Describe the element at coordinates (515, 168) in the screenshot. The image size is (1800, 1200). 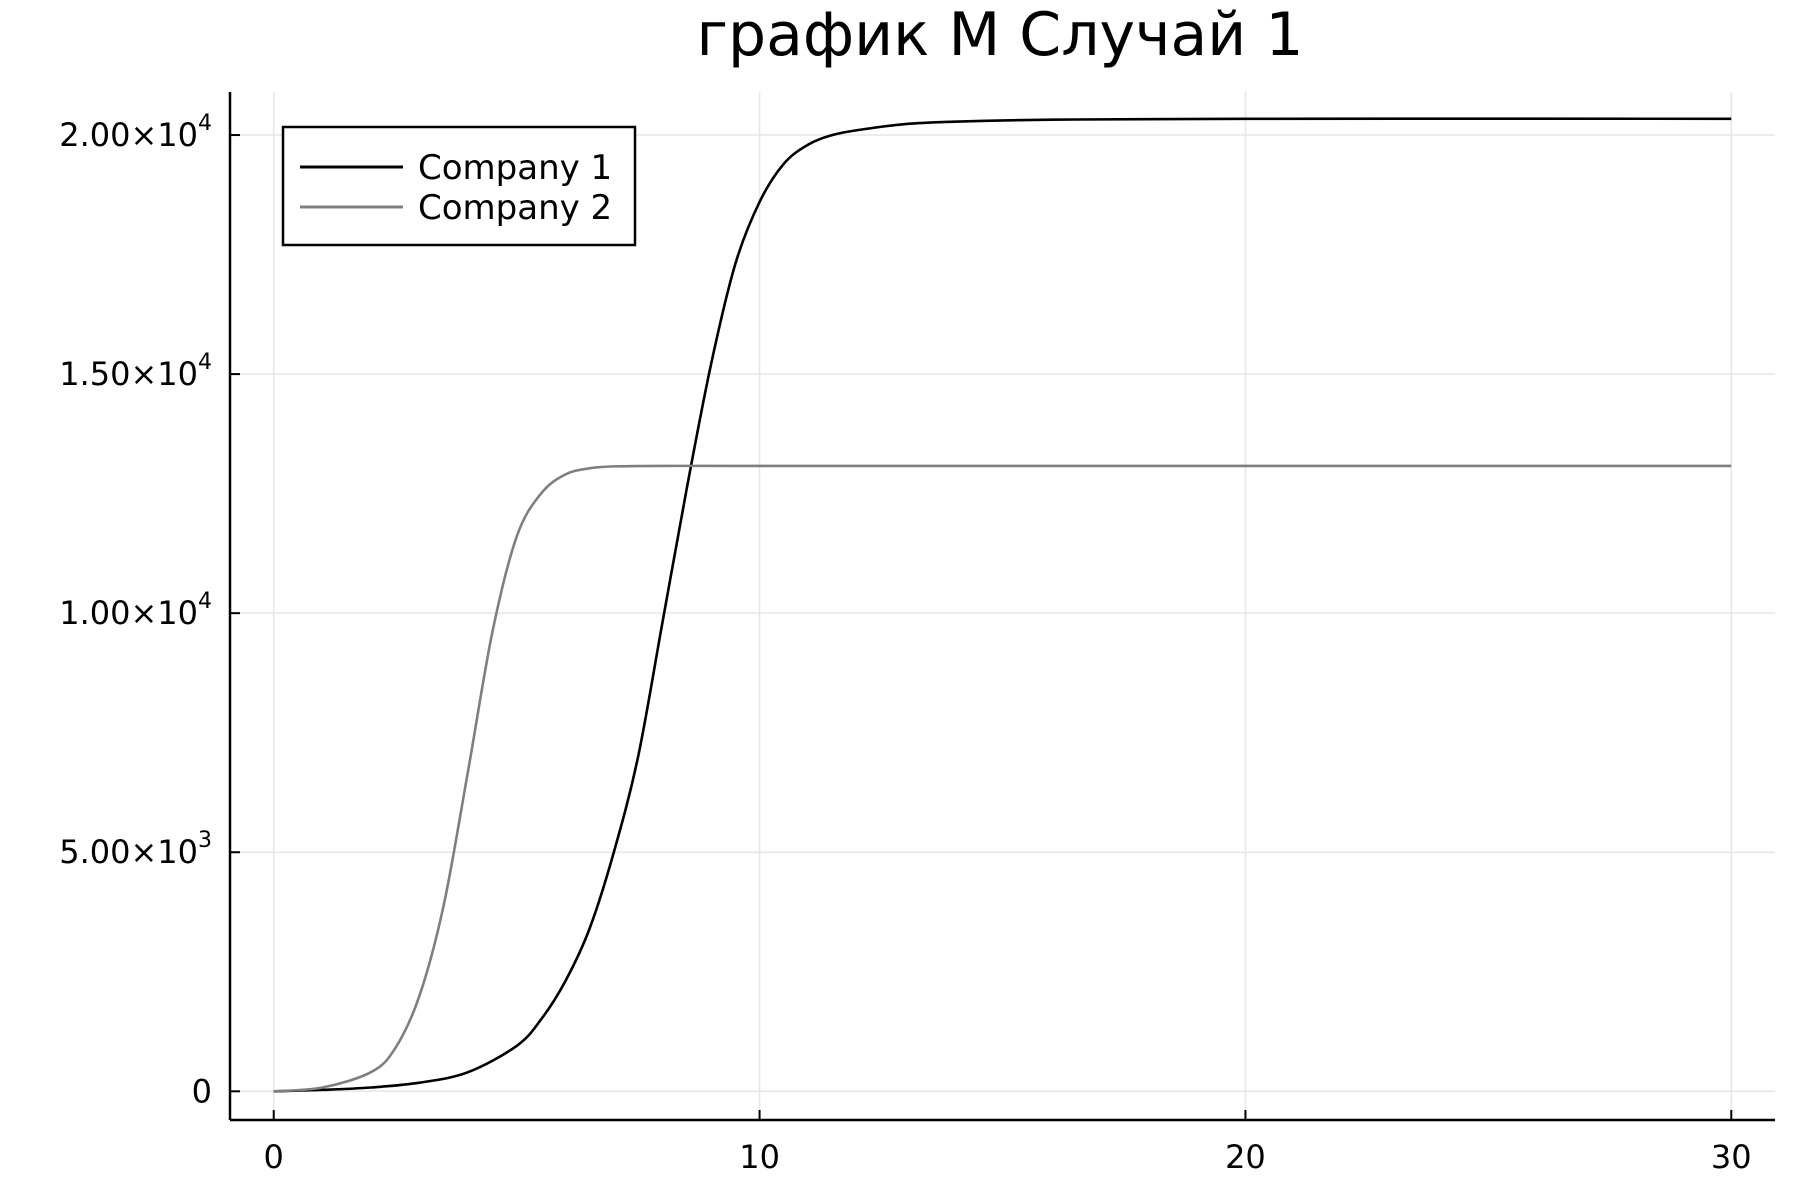
I see `legend-label: Company 1` at that location.